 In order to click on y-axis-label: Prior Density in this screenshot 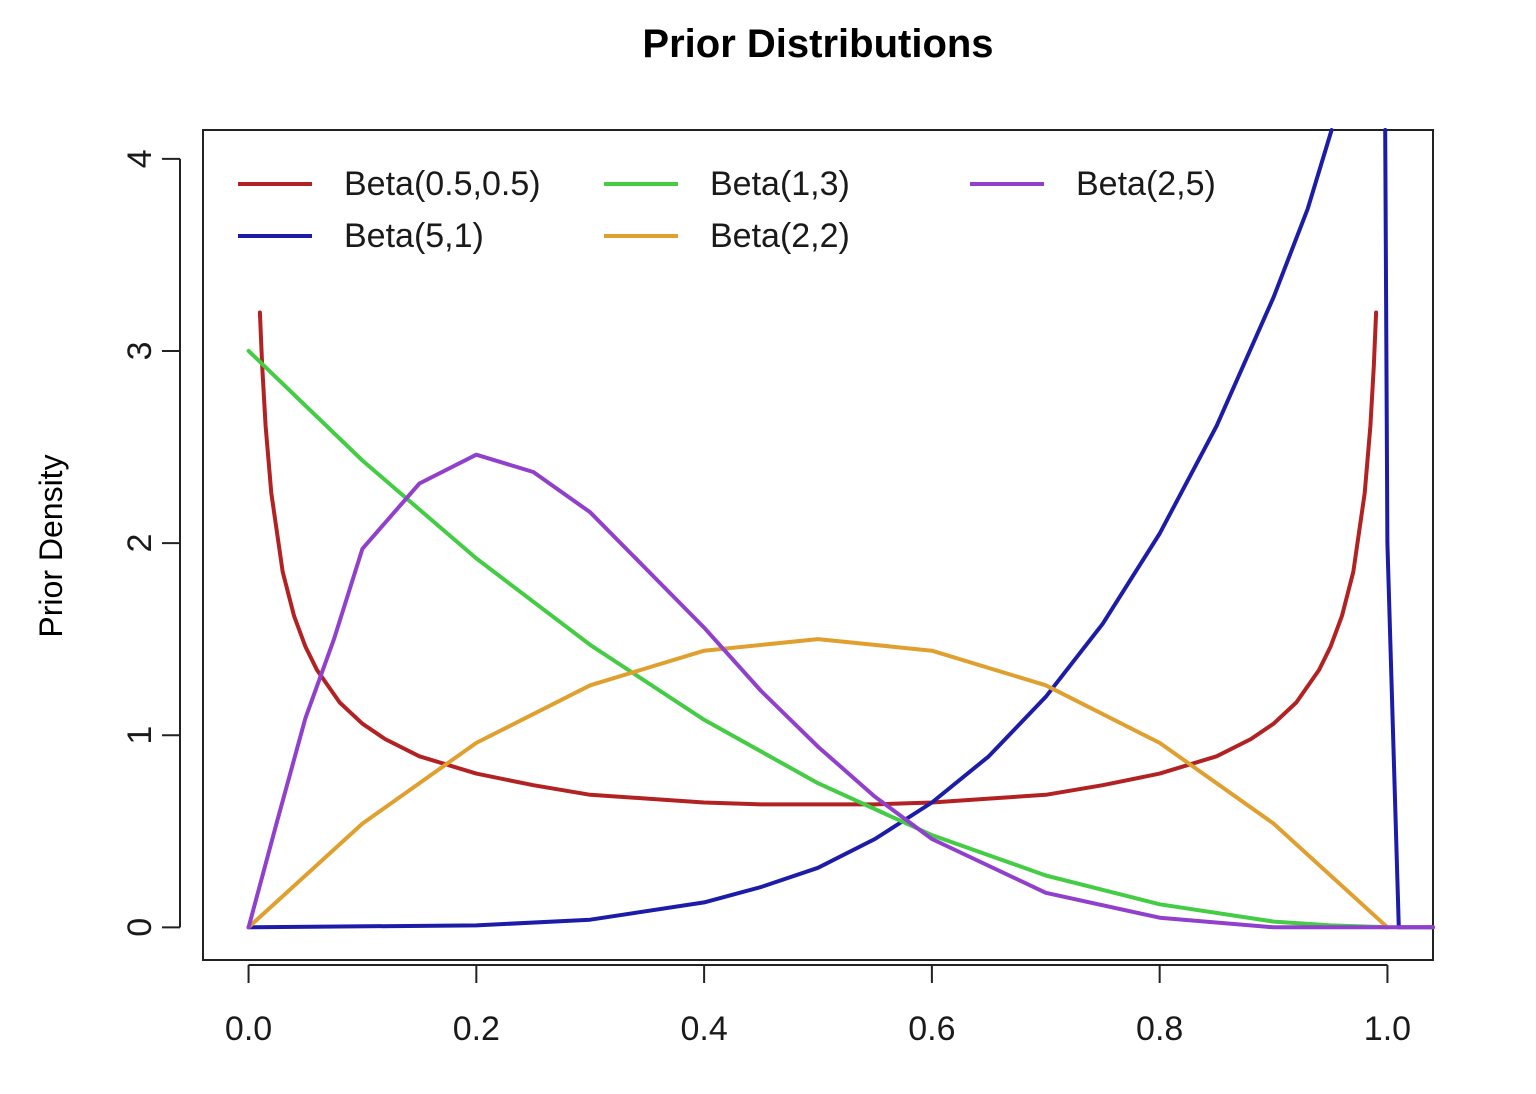, I will do `click(51, 545)`.